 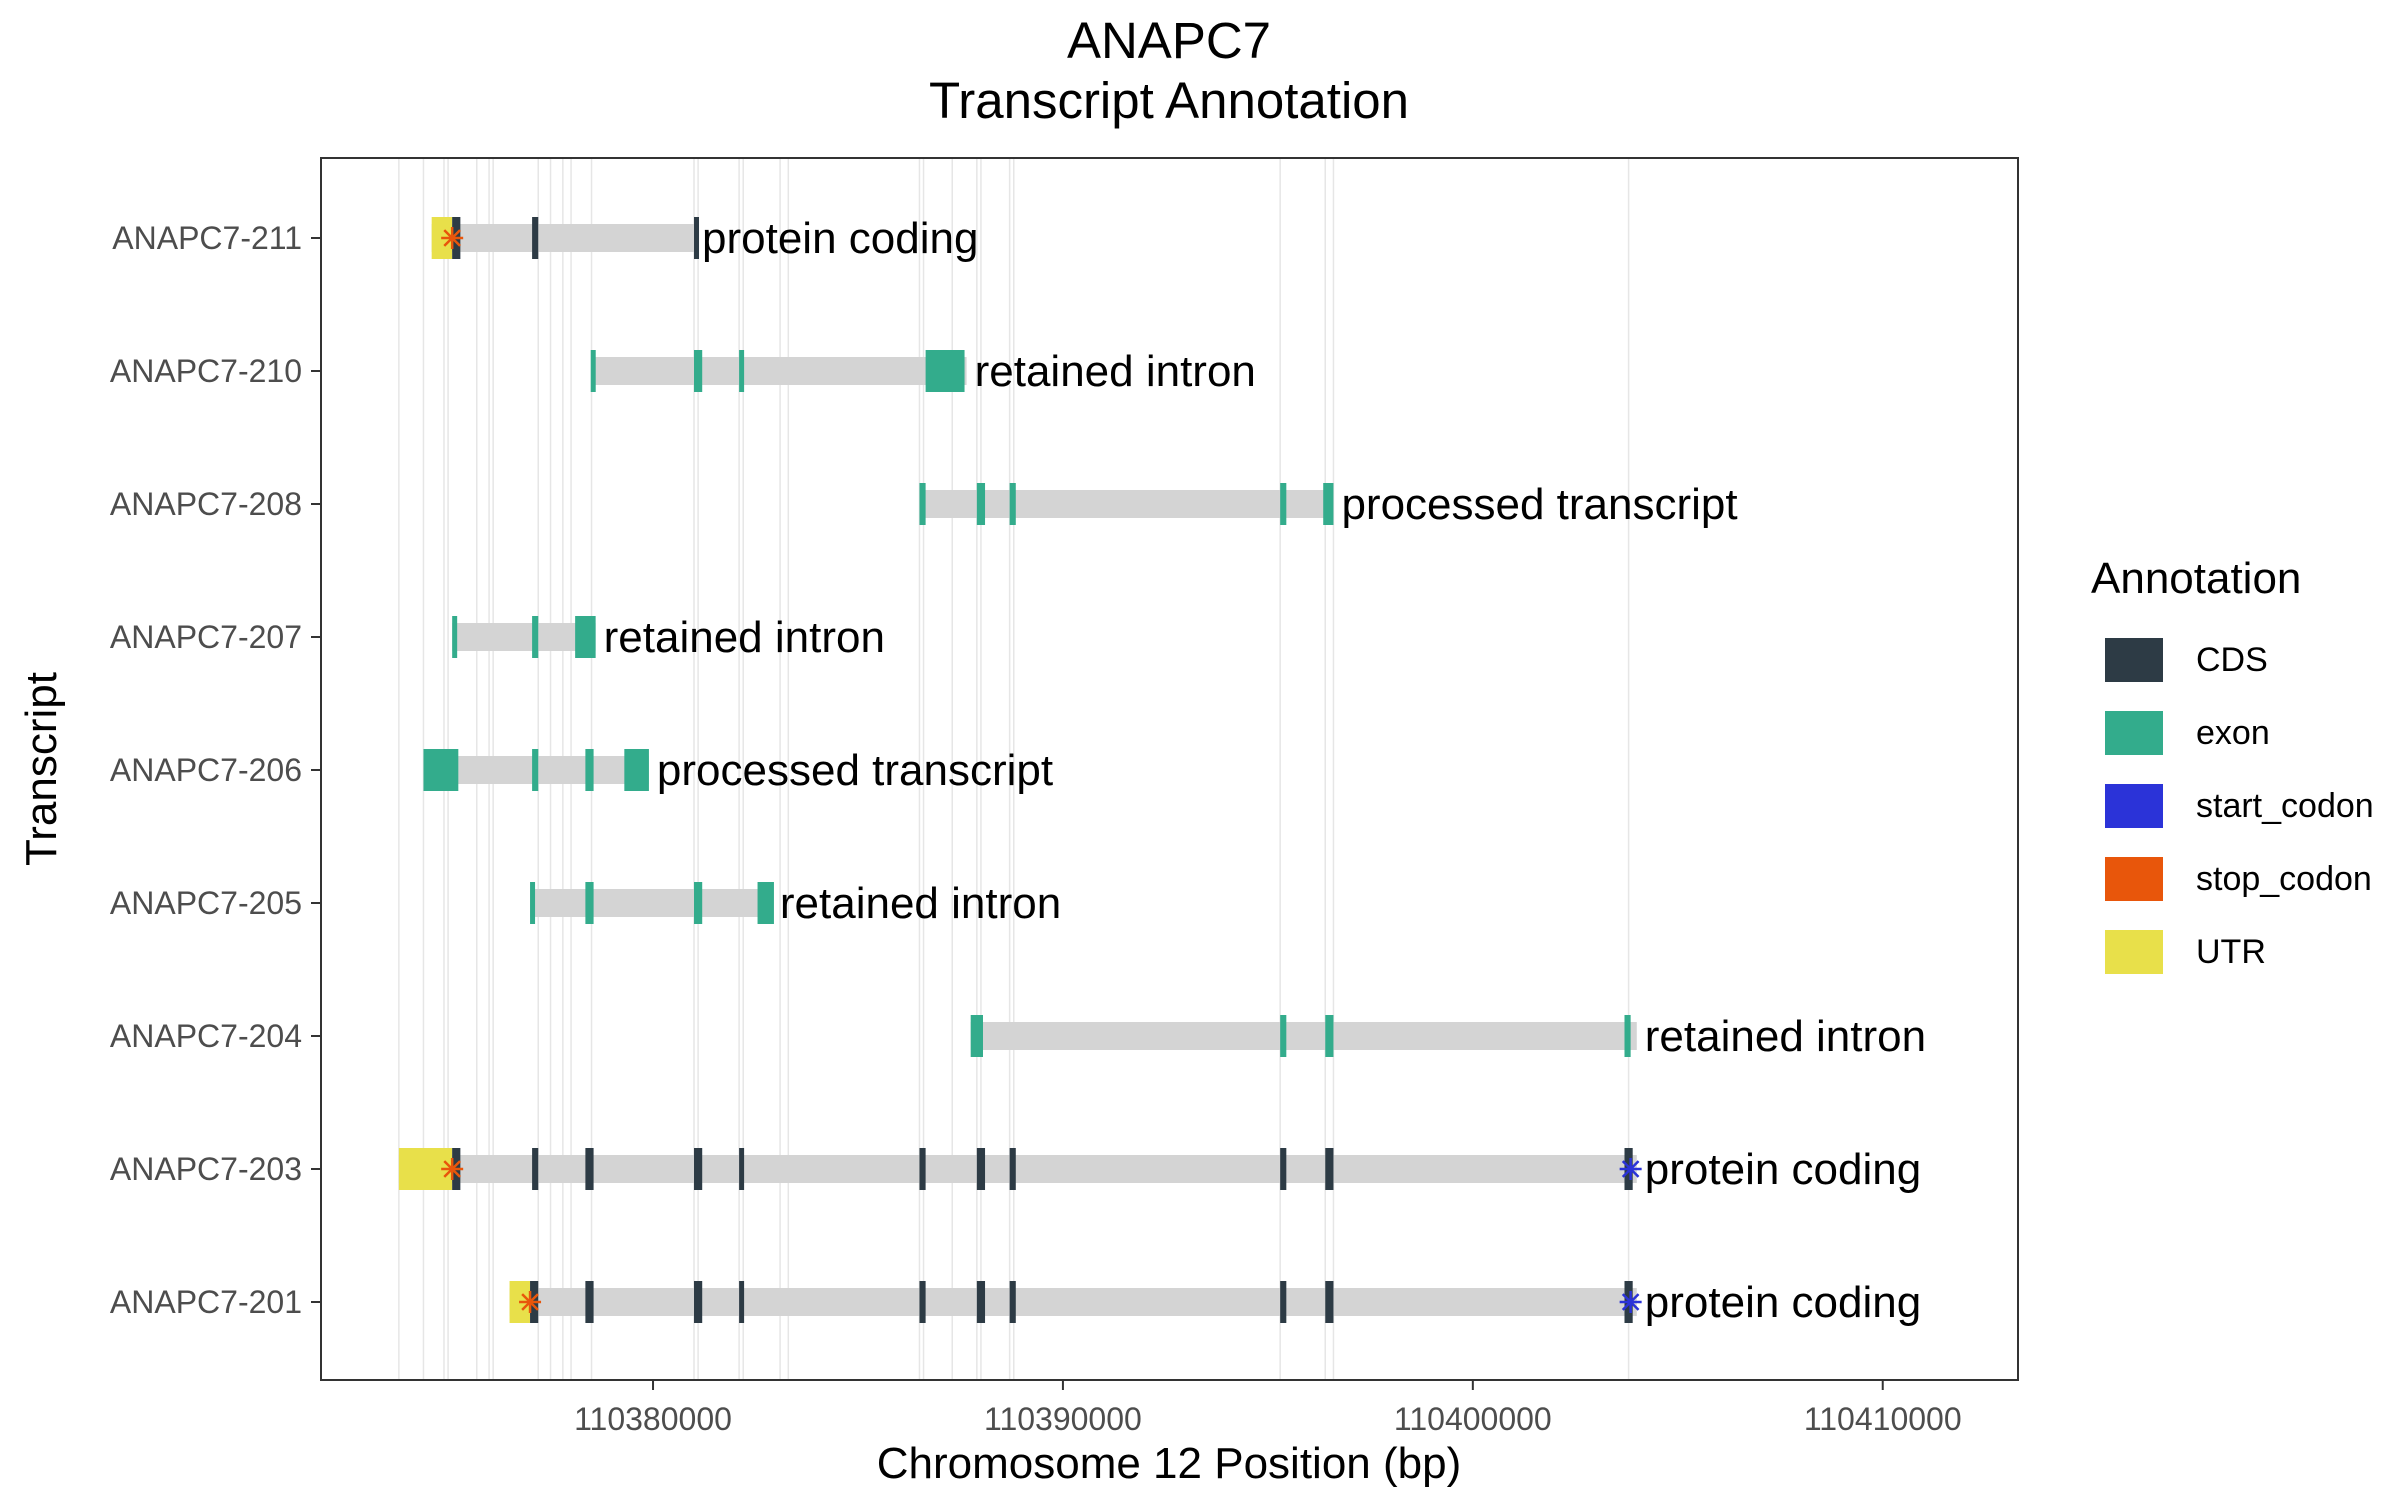 What do you see at coordinates (1268, 1408) in the screenshot?
I see `x-axis: 110380000 110390000 110400000 110410000` at bounding box center [1268, 1408].